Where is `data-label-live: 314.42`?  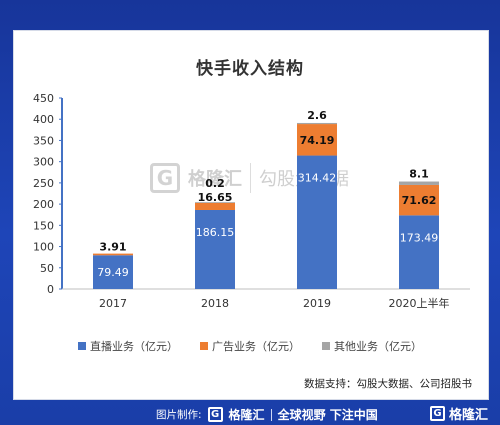
data-label-live: 314.42 is located at coordinates (317, 178).